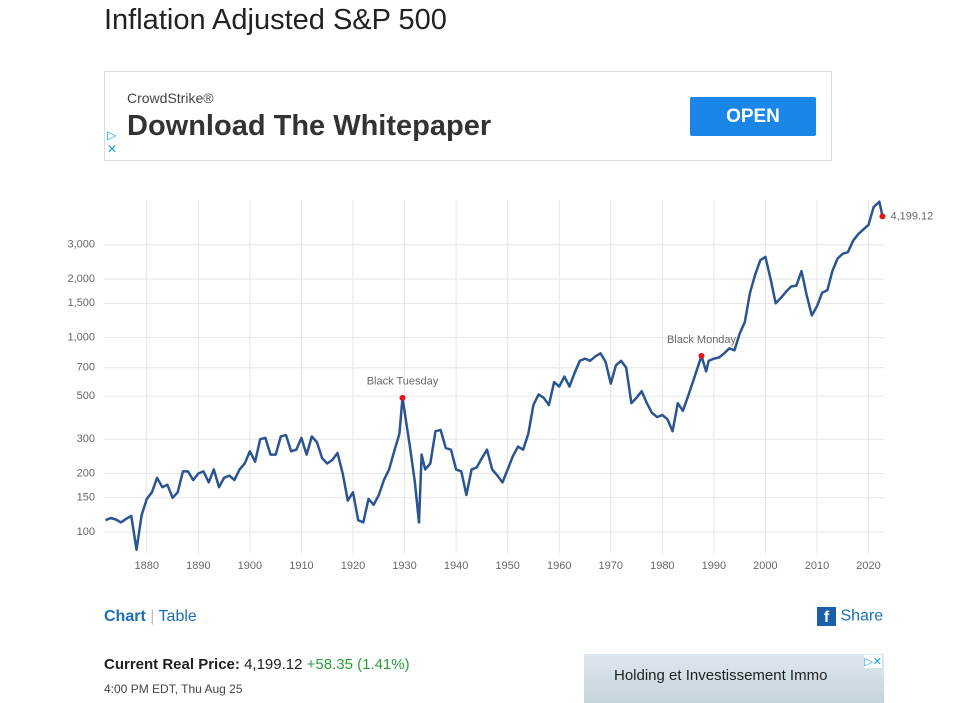  Describe the element at coordinates (198, 566) in the screenshot. I see `x-tick-label: 1890` at that location.